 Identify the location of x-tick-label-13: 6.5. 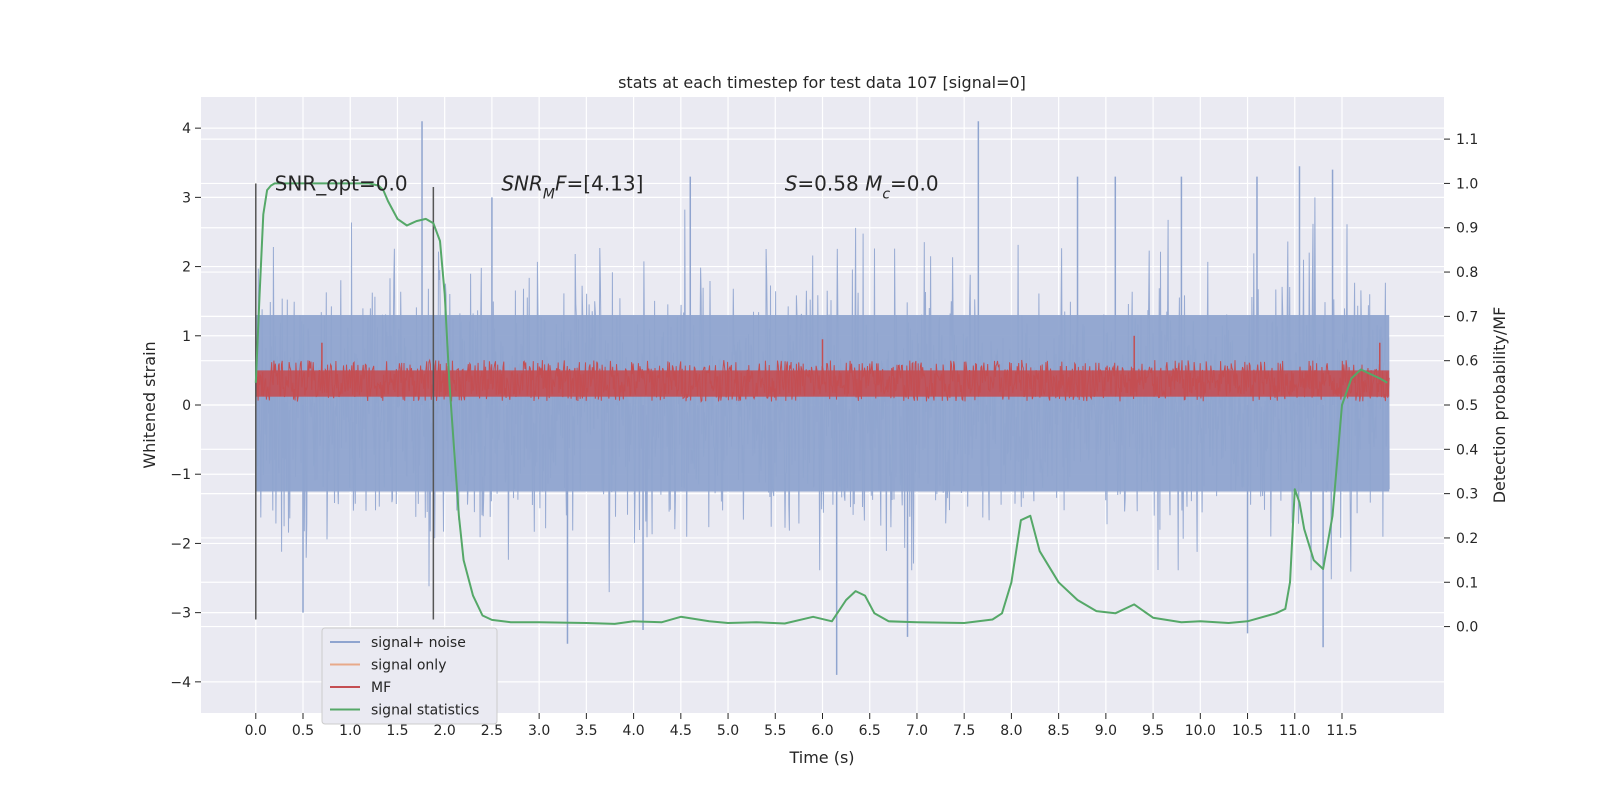
(870, 731).